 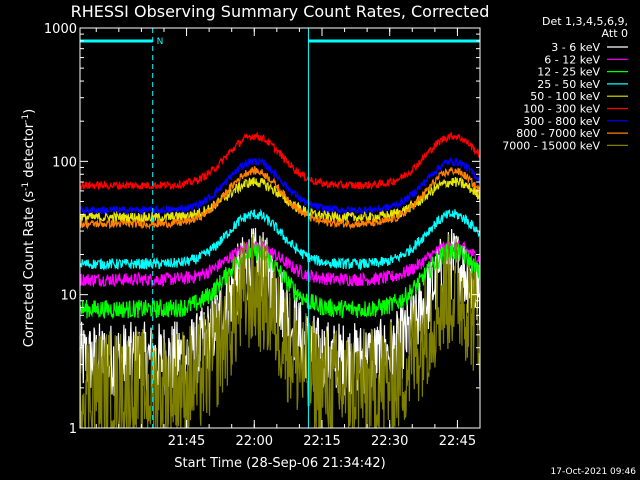 What do you see at coordinates (551, 145) in the screenshot?
I see `legend-entry-label: 7000 - 15000 keV` at bounding box center [551, 145].